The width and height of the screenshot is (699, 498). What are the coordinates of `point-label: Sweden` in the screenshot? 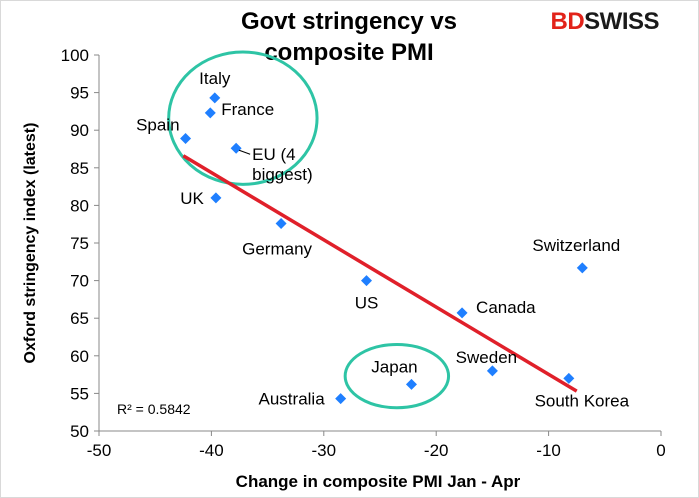 It's located at (486, 357).